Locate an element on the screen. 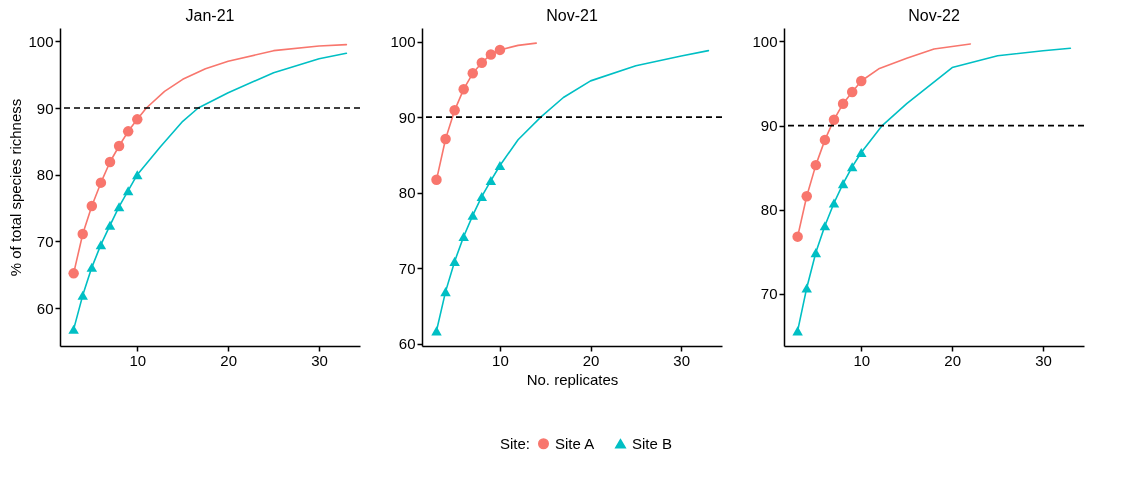  legend-label: Site B is located at coordinates (652, 443).